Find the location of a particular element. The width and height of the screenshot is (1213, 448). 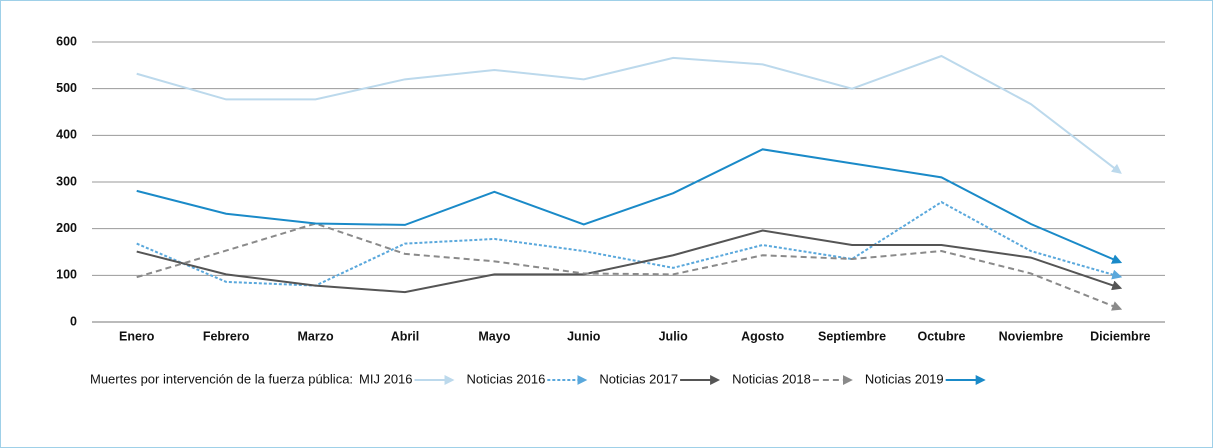

x-tick-label: Enero is located at coordinates (137, 336).